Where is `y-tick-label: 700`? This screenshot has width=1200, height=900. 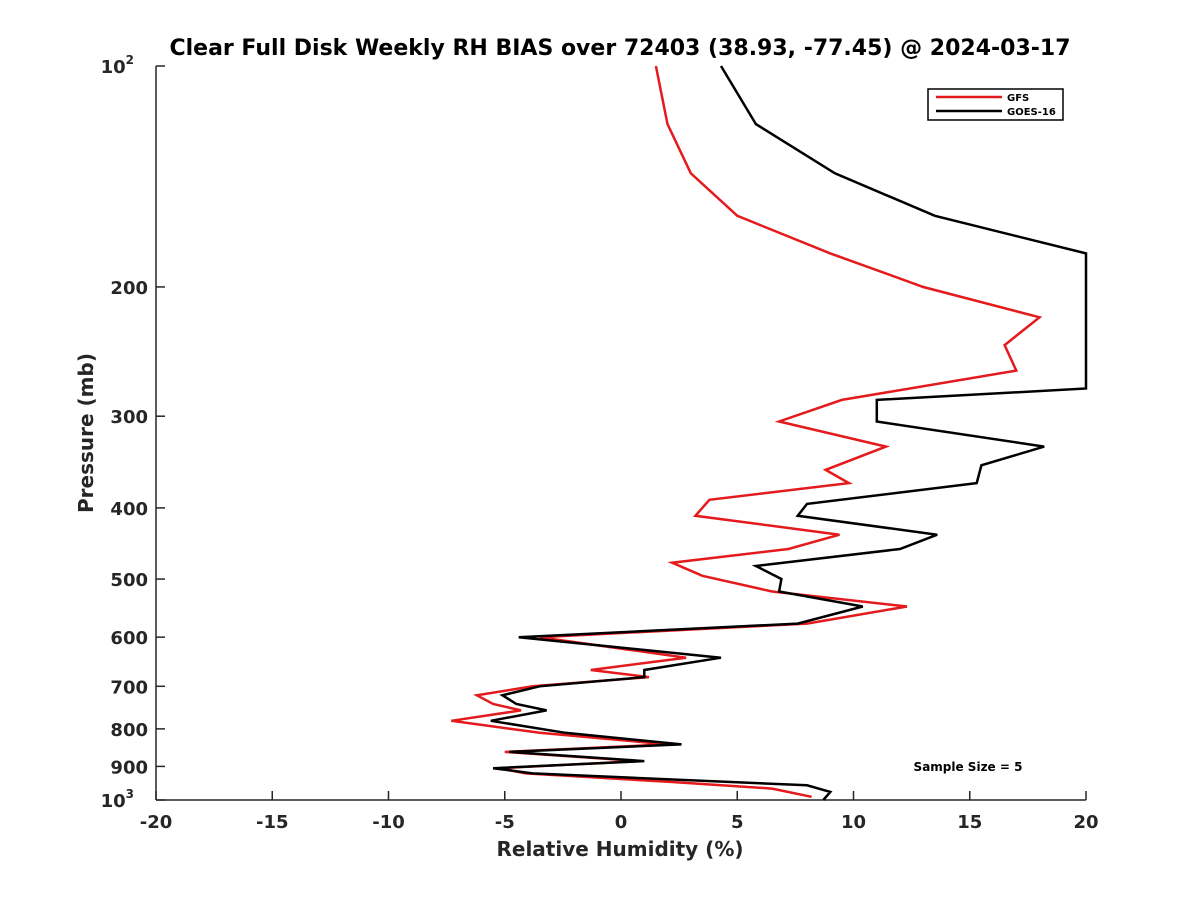
y-tick-label: 700 is located at coordinates (129, 687).